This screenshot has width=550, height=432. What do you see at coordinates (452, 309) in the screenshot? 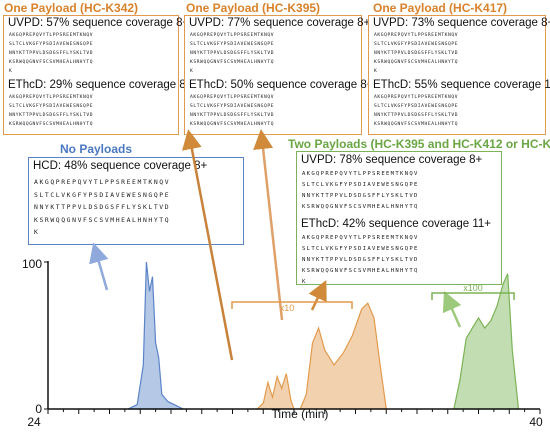
I see `arrow-to-two-payloads` at bounding box center [452, 309].